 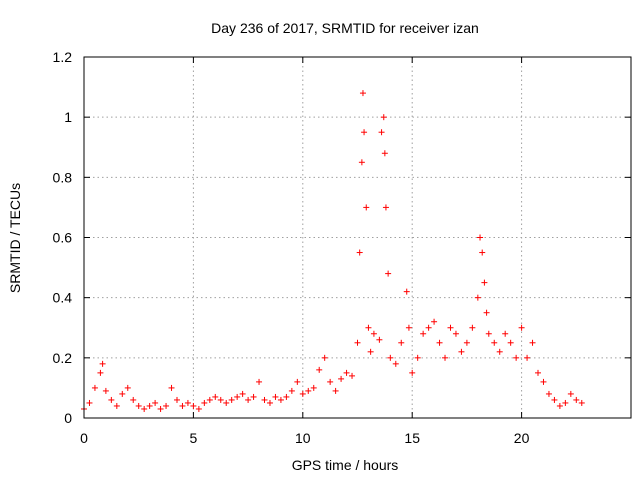 I want to click on x-tick-label: 0, so click(x=84, y=438).